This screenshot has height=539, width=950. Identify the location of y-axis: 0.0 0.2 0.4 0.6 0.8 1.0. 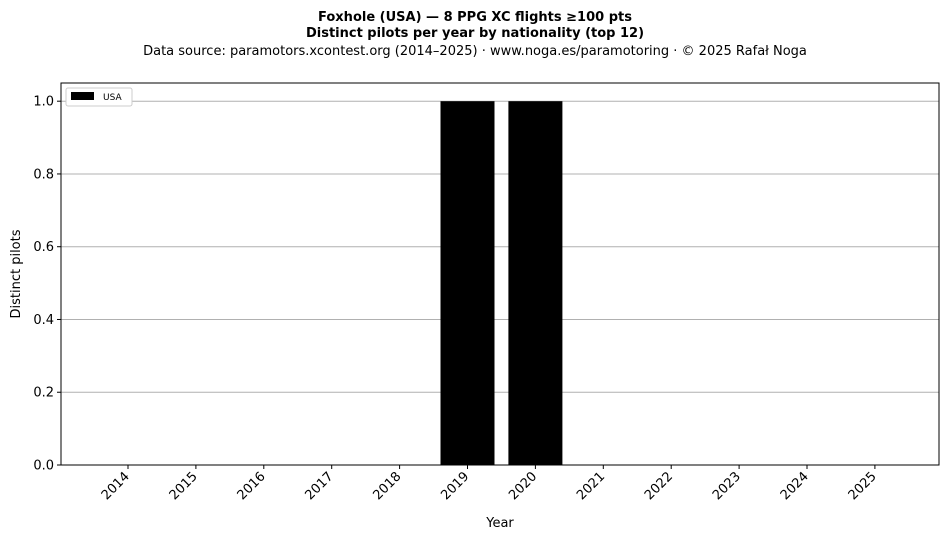
(47, 284).